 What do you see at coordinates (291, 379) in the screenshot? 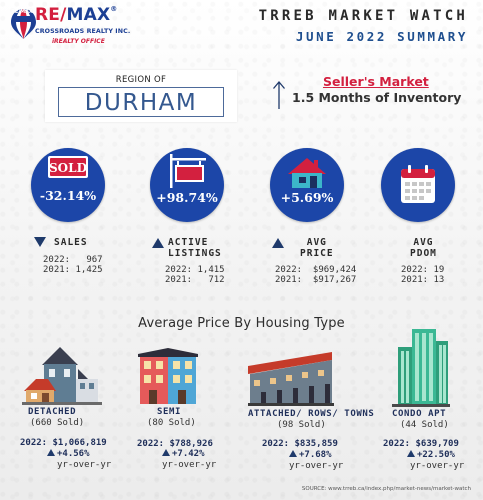
I see `townhouse-row-icon` at bounding box center [291, 379].